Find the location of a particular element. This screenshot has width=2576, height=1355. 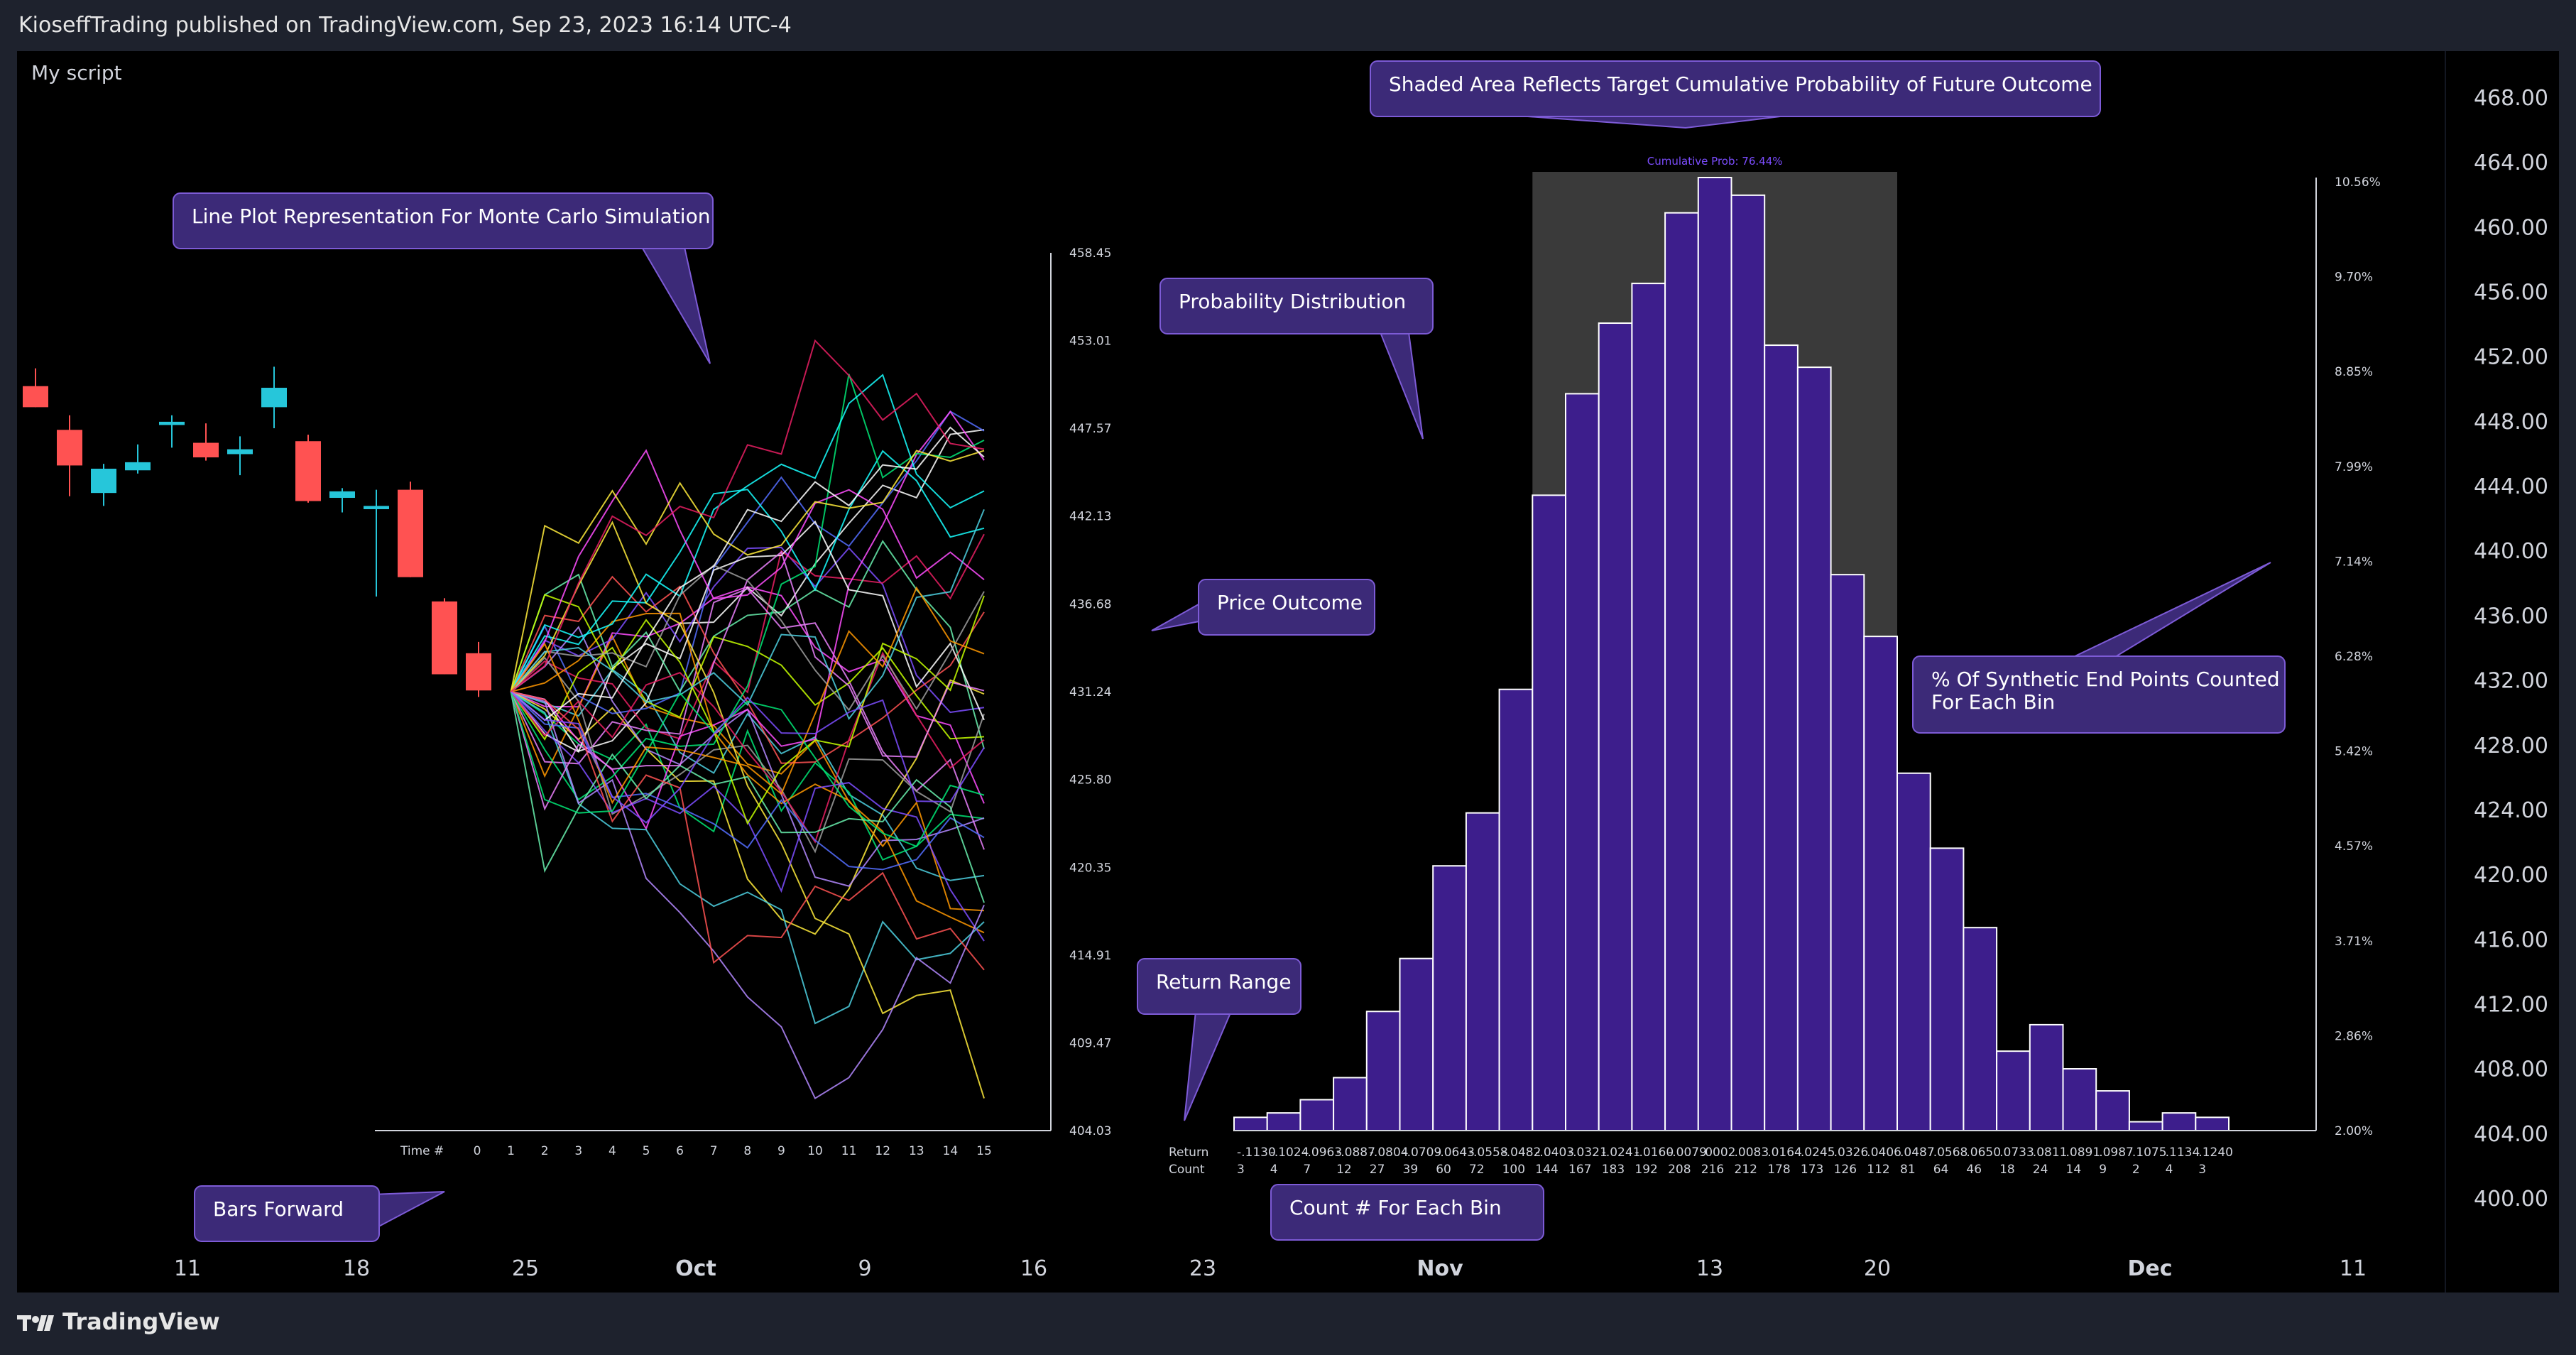

count-bin-label: 81 is located at coordinates (1908, 1170).